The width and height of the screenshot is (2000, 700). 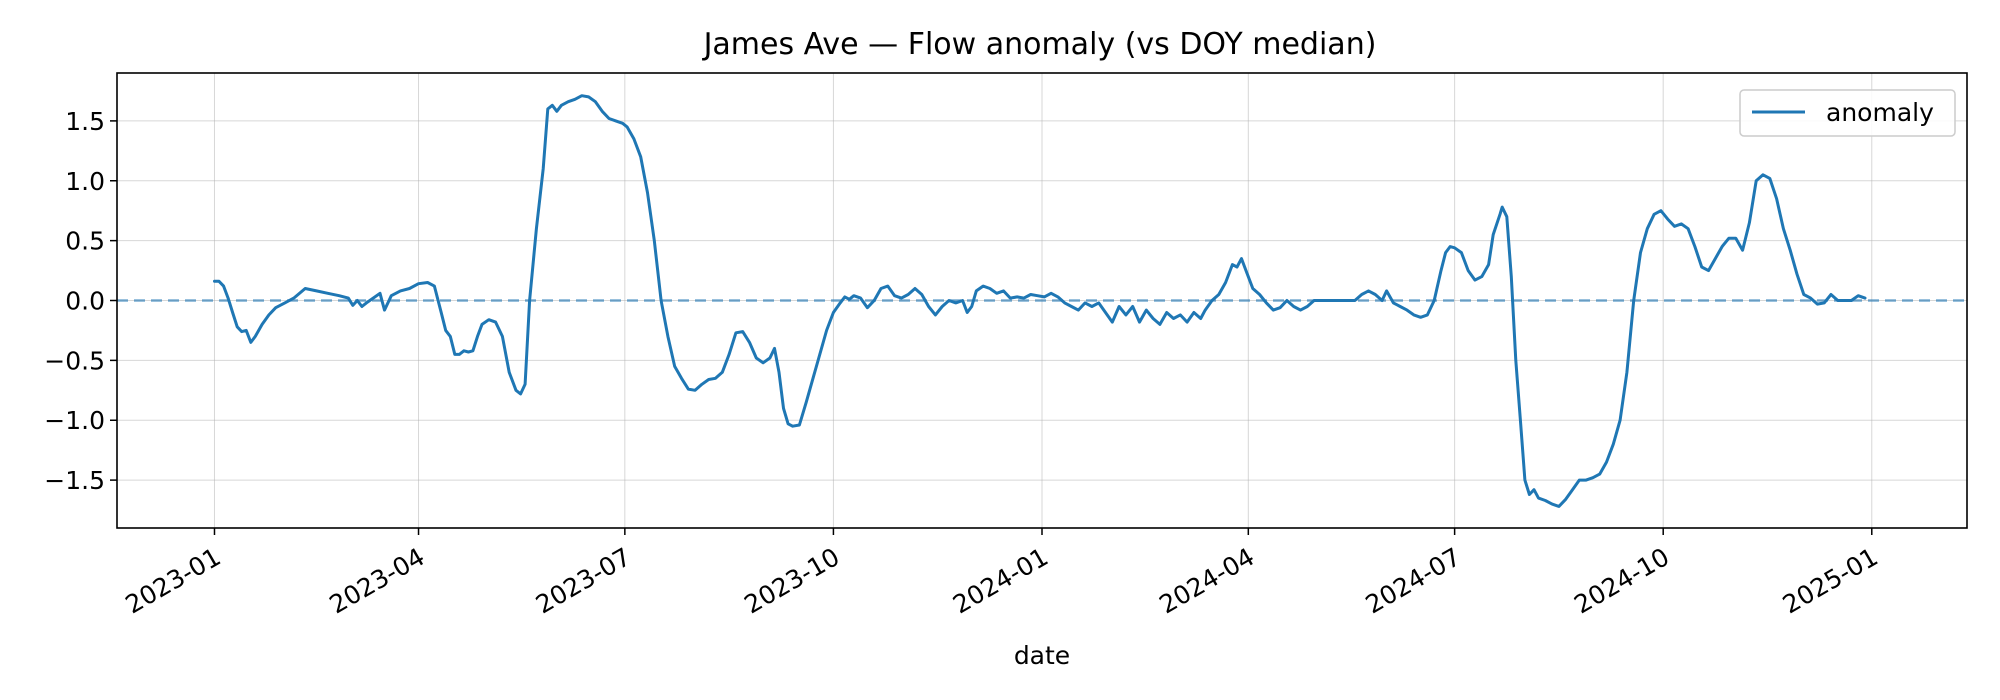 I want to click on y-axis: −1.5 −1.0 −0.5 0.0 0.5 1.0 1.5, so click(x=80, y=301).